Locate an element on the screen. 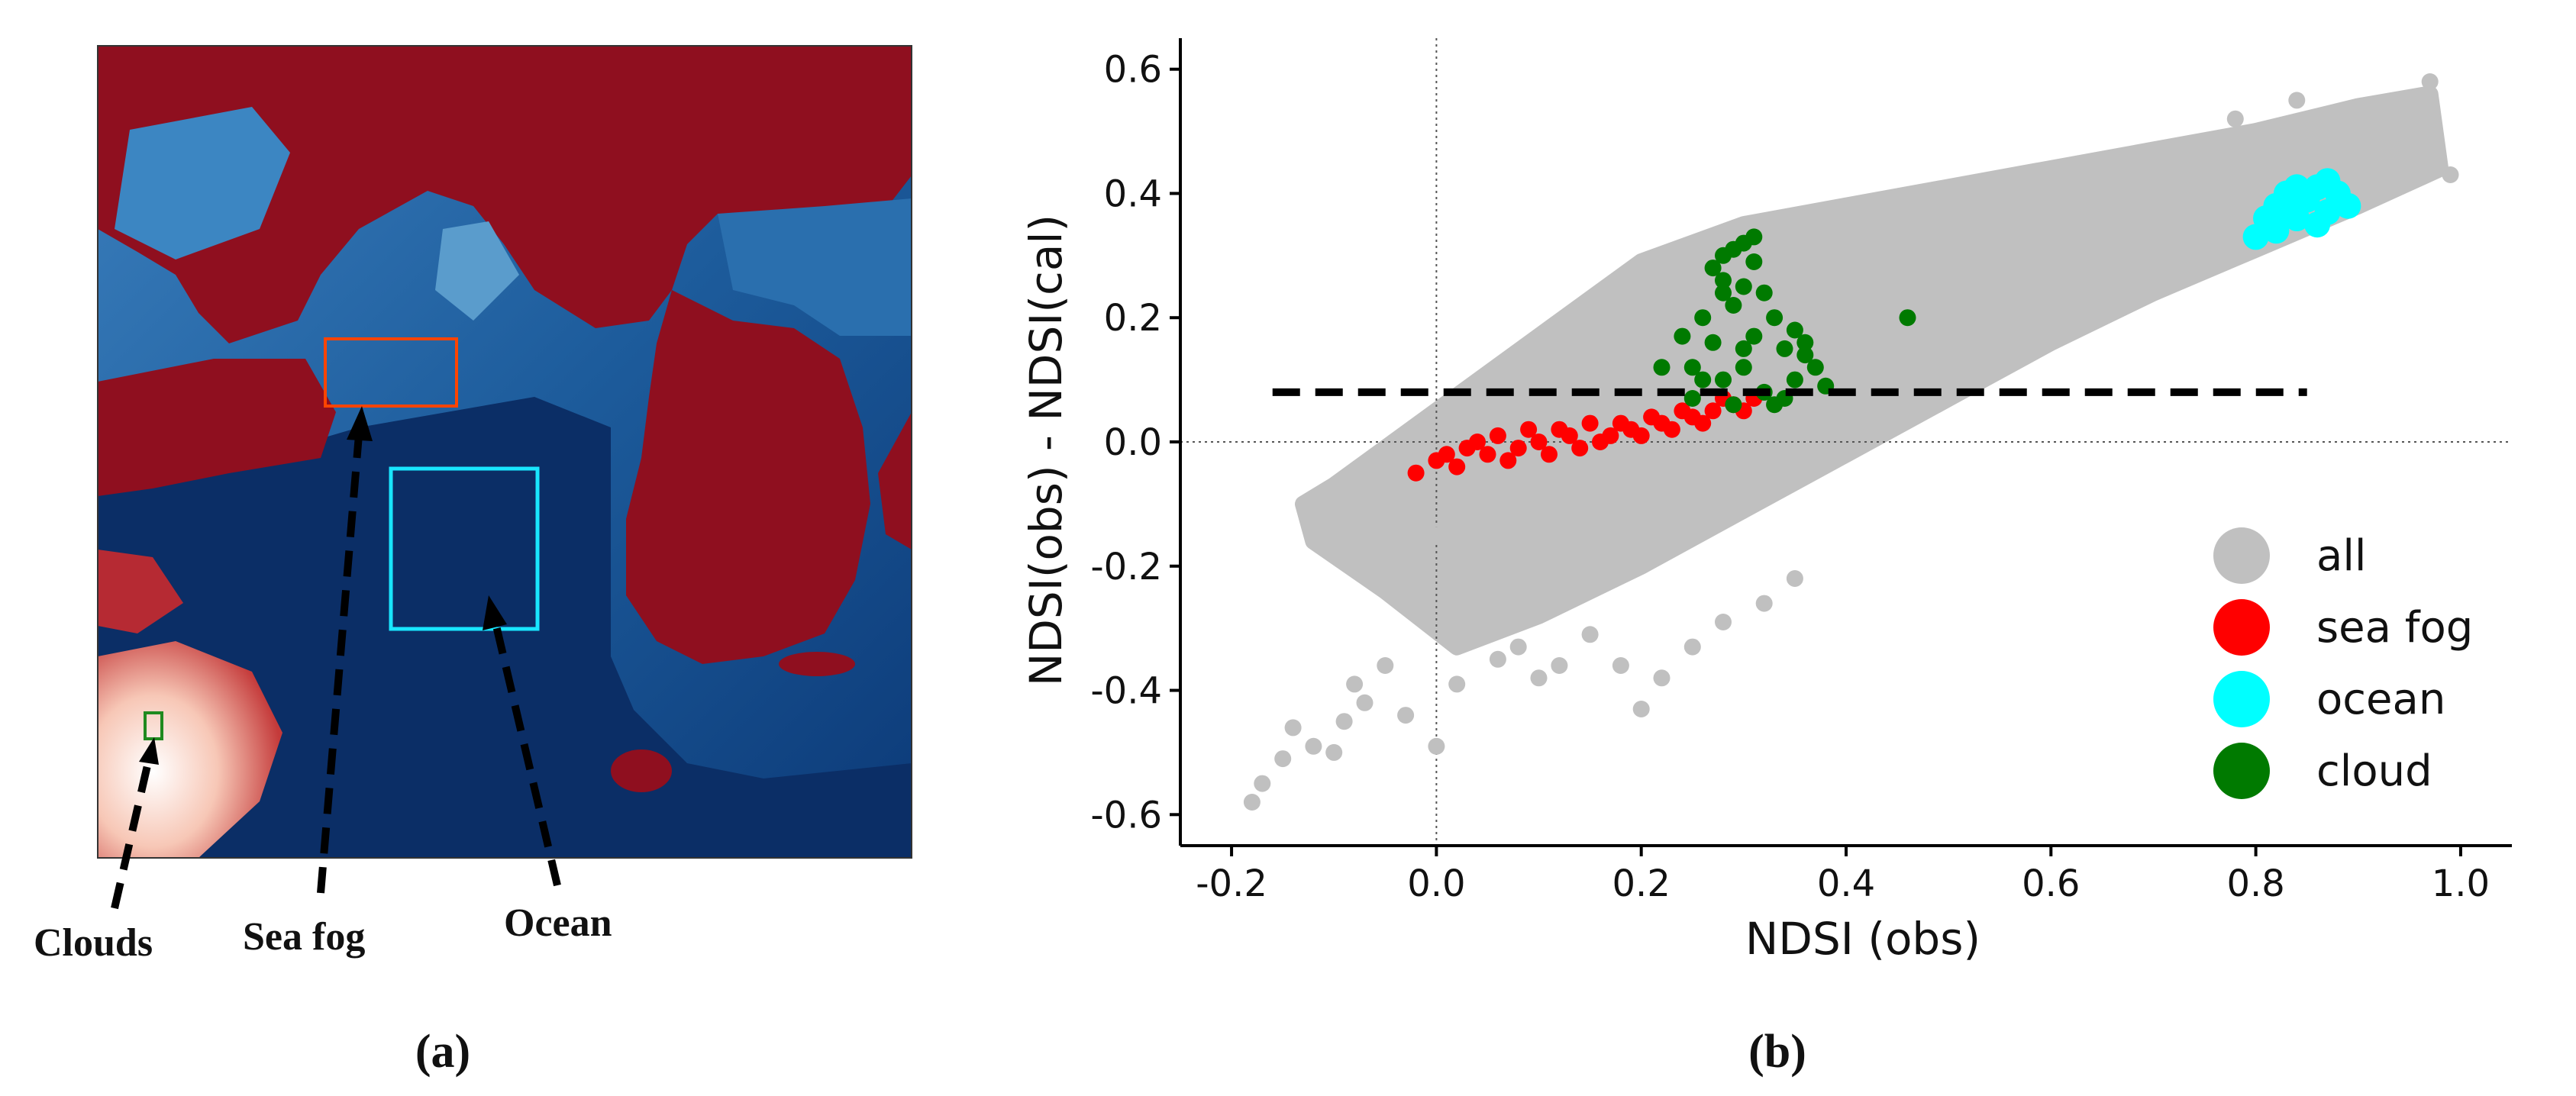  legend-marker-all is located at coordinates (2241, 555).